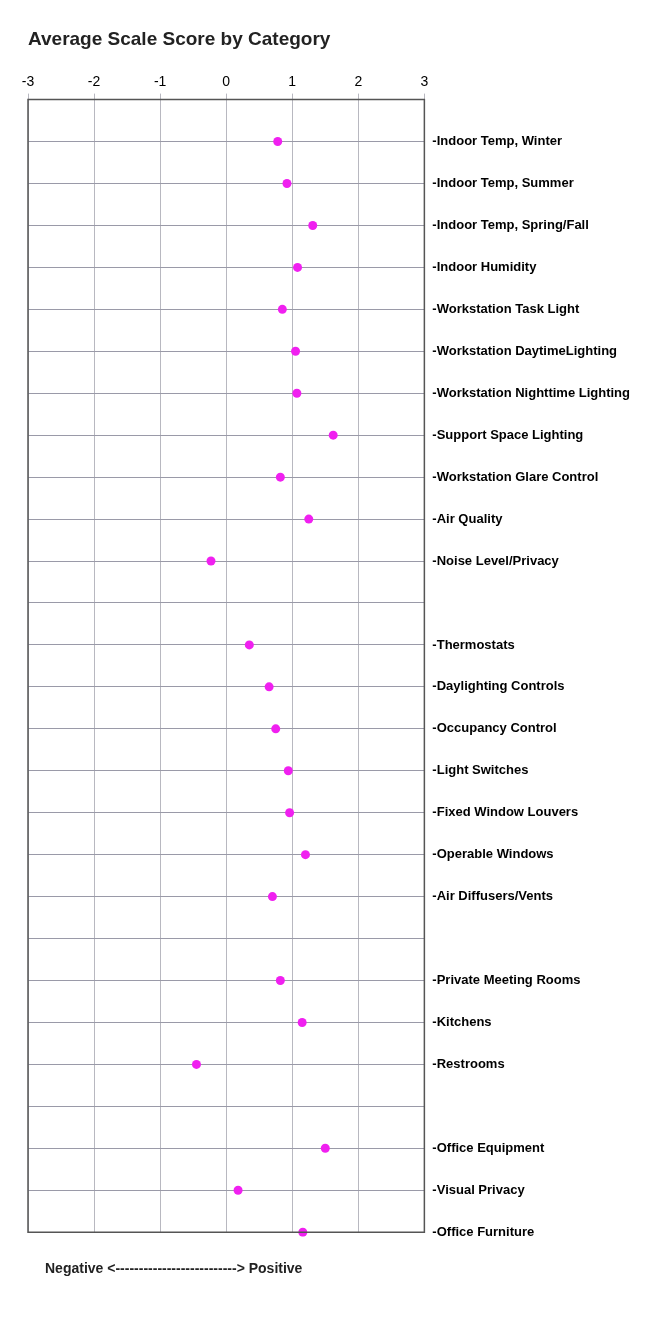  What do you see at coordinates (462, 1022) in the screenshot?
I see `y-tick-label: -Kitchens` at bounding box center [462, 1022].